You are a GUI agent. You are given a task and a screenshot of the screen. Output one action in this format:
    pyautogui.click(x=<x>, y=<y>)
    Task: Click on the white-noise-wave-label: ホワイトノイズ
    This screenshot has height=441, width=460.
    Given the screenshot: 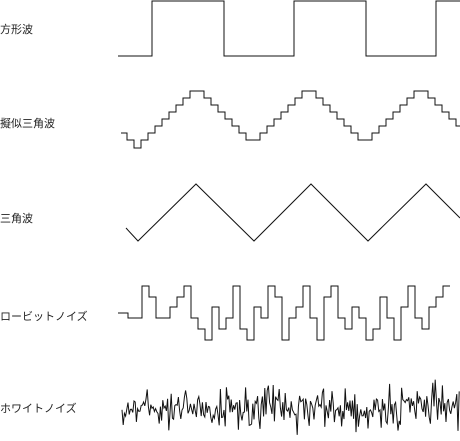 What is the action you would take?
    pyautogui.click(x=38, y=408)
    